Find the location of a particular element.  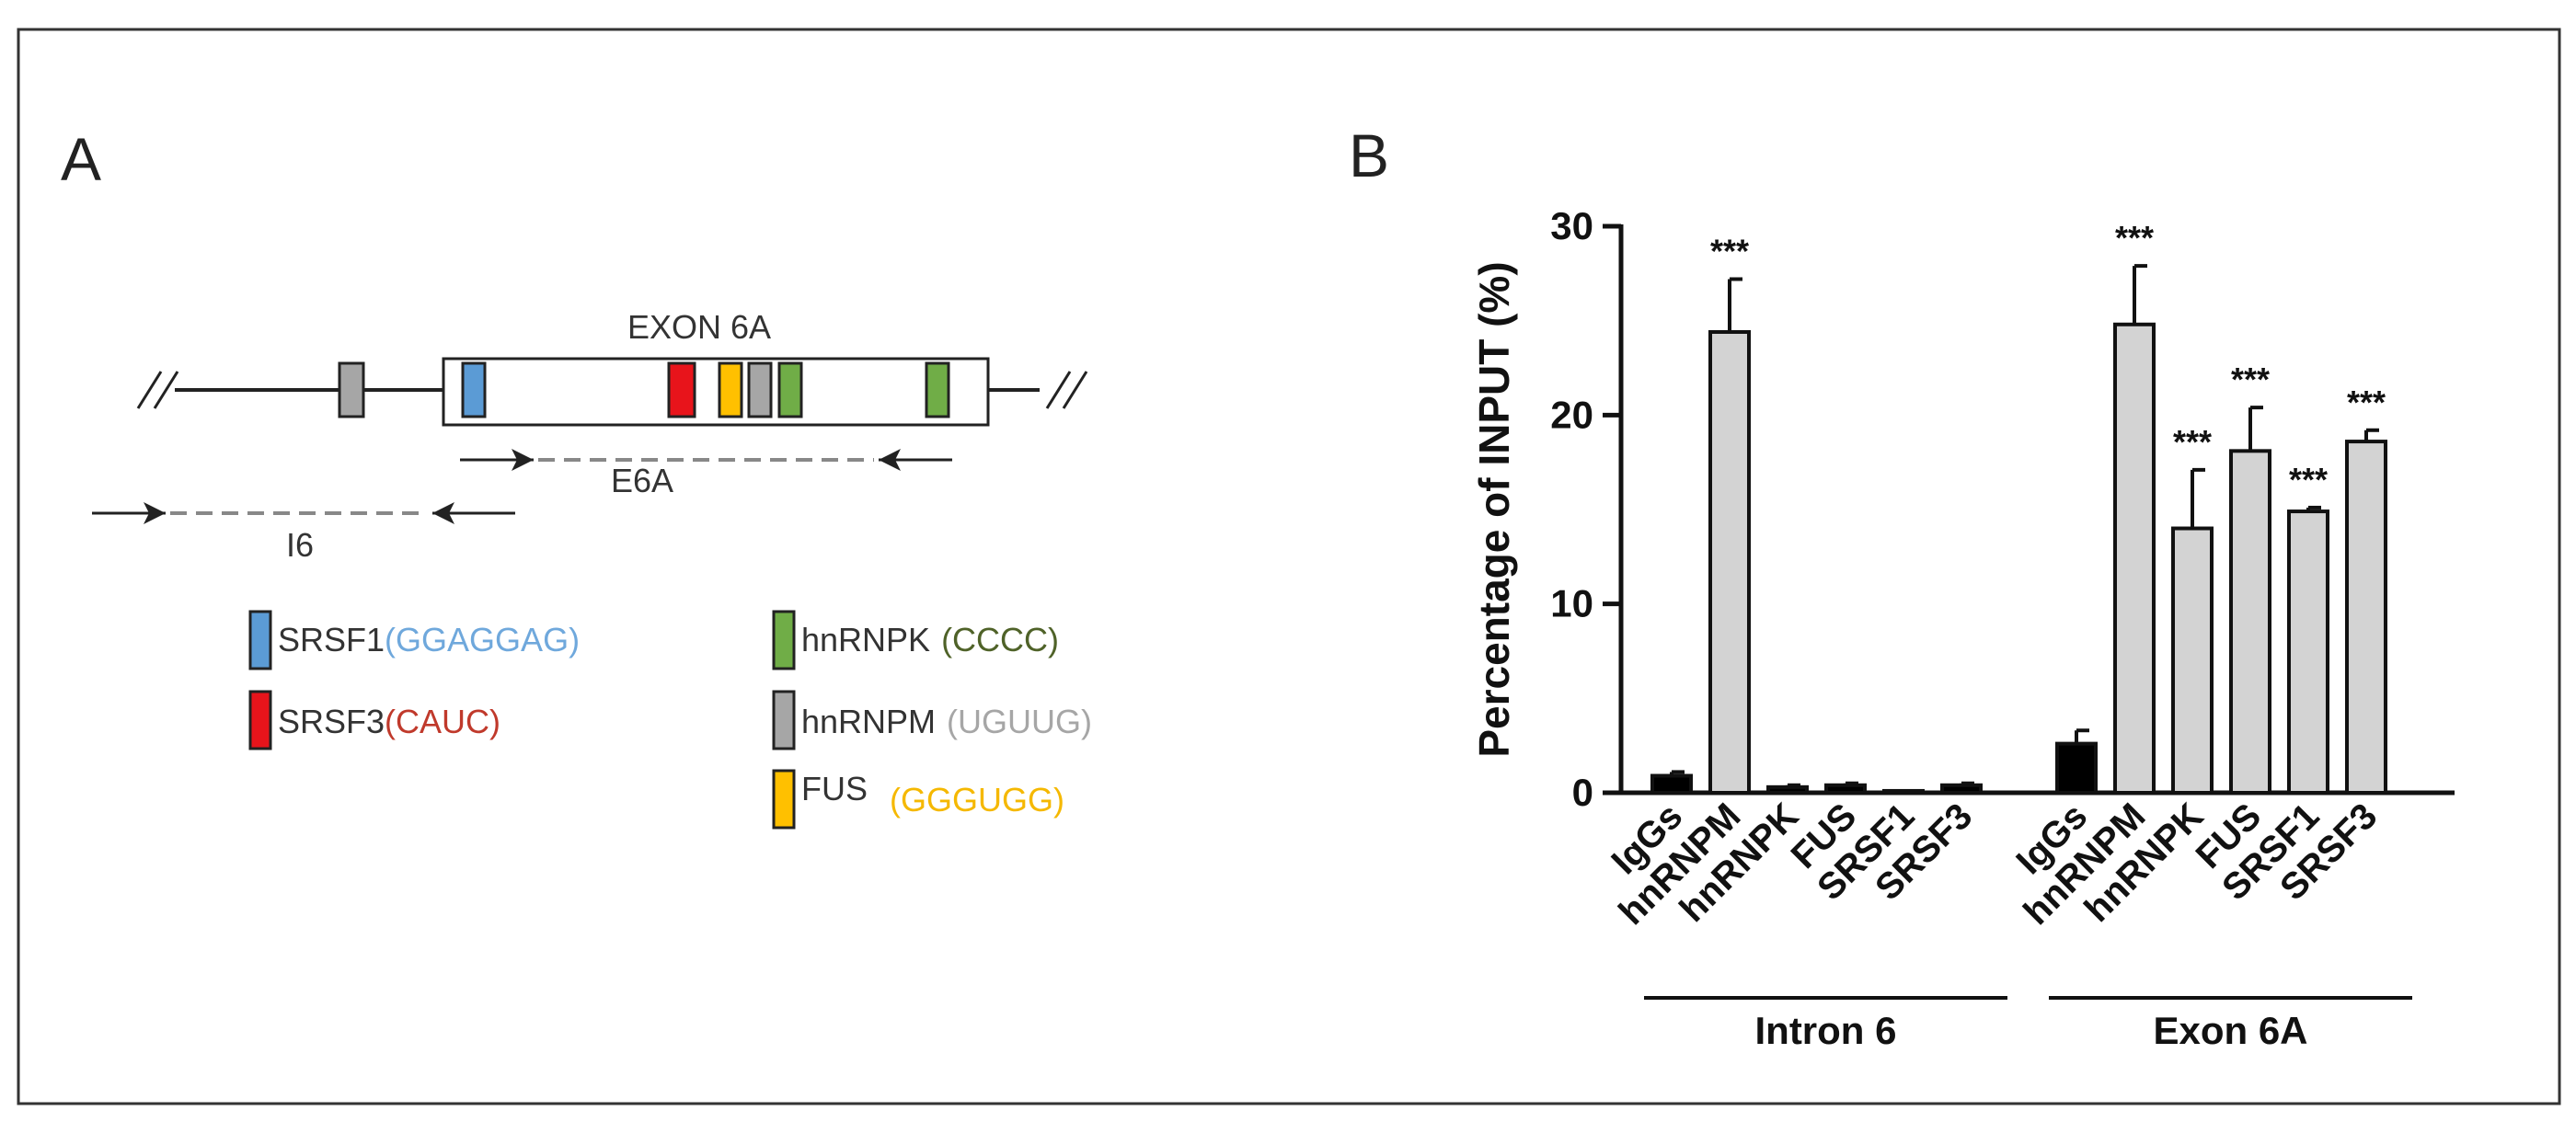

y-tick-label-30: 30 is located at coordinates (1571, 226).